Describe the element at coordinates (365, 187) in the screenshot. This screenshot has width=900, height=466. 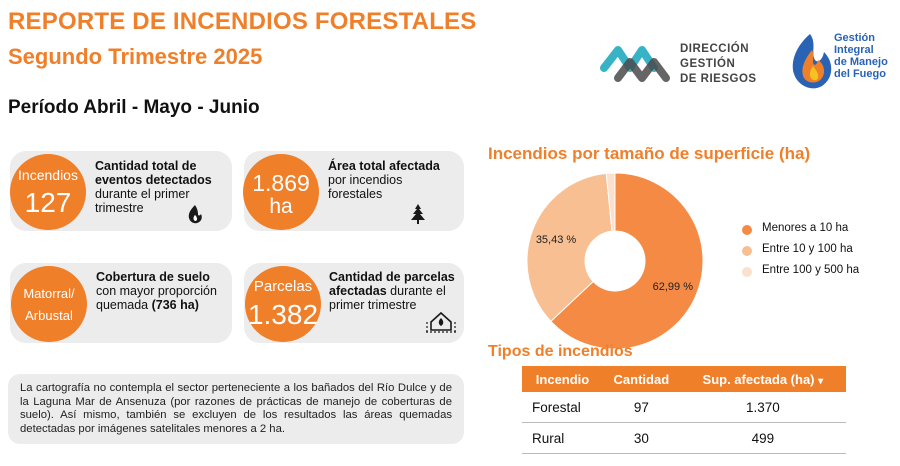
I see `area-text-regular: por incendios forestales` at that location.